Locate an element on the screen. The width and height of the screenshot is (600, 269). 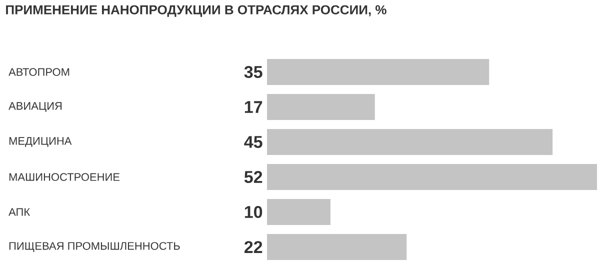
y-tick-label: АВТОПРОМ is located at coordinates (39, 72).